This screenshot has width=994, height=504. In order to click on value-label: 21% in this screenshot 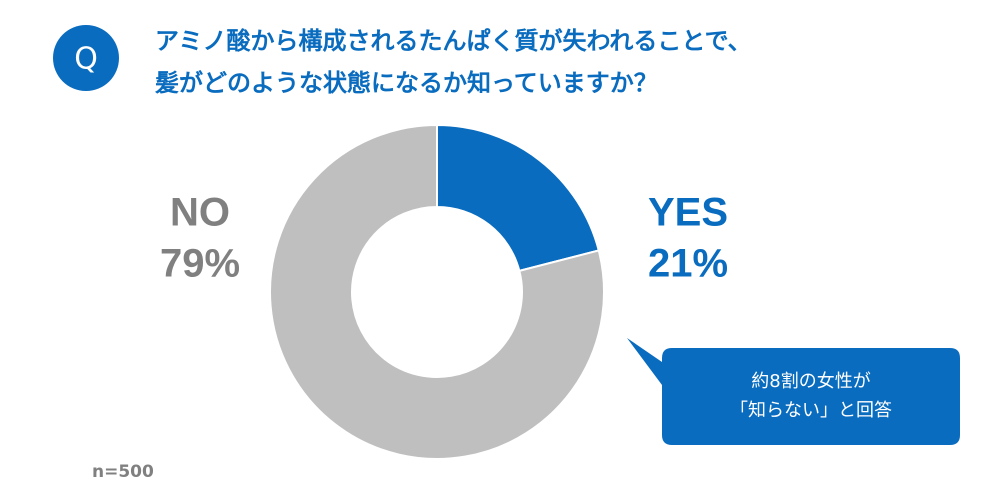, I will do `click(688, 264)`.